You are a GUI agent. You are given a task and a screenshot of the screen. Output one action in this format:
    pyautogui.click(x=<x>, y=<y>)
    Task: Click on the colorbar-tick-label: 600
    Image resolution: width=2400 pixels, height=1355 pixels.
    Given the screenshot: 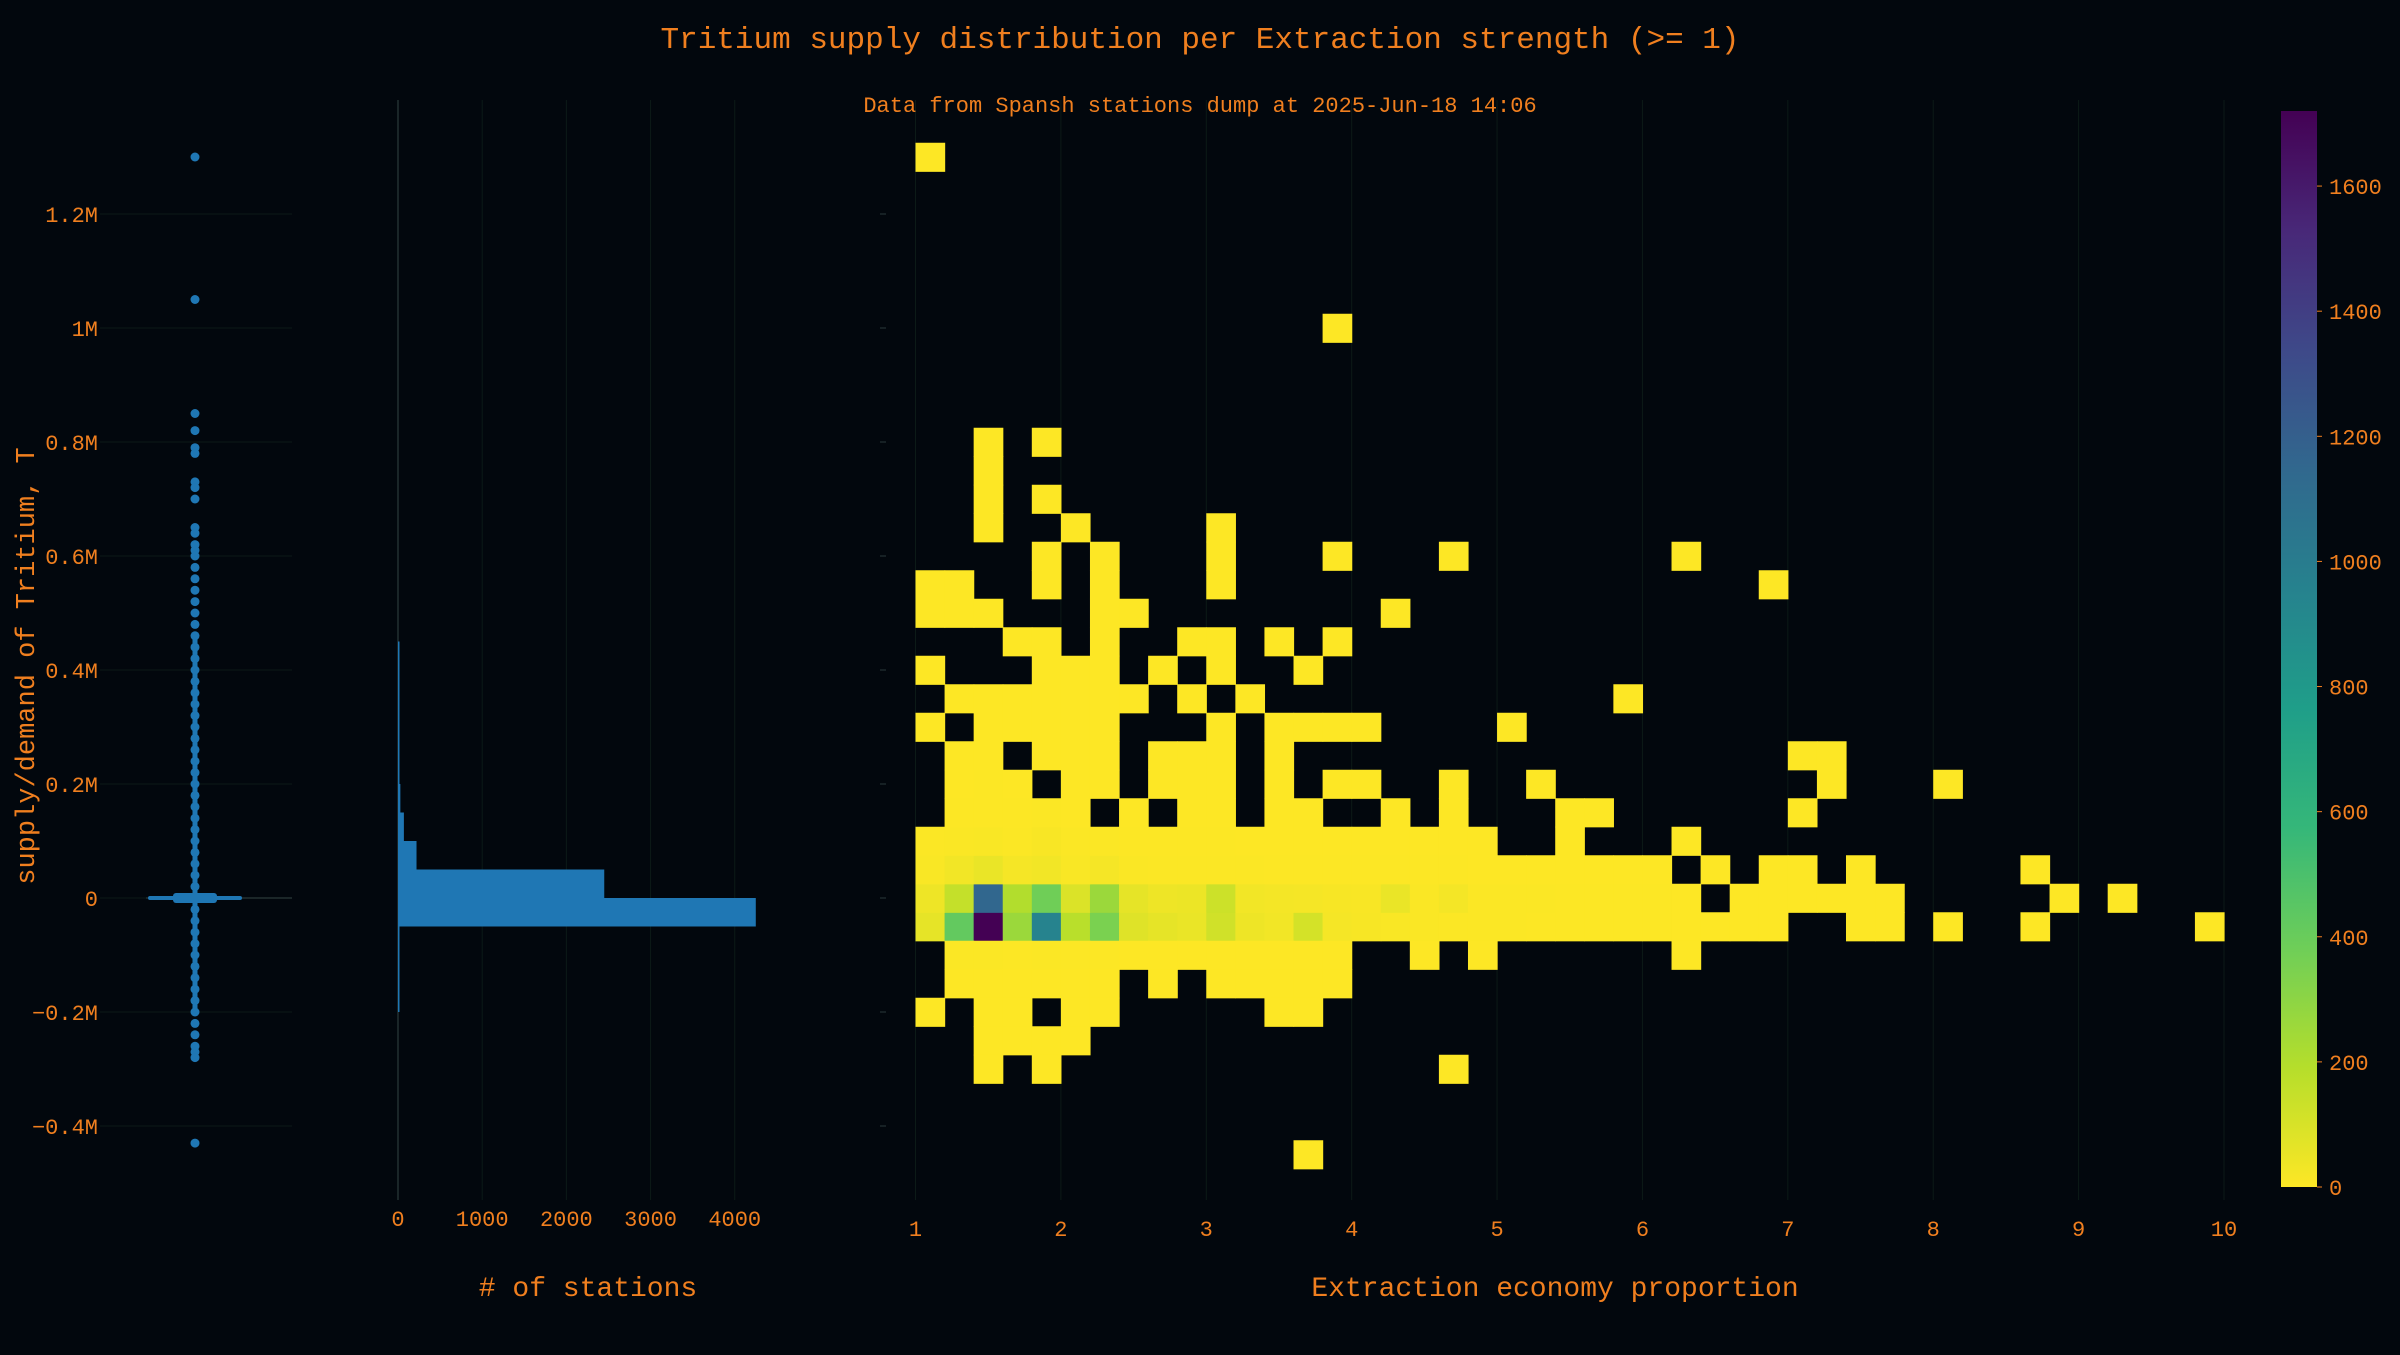 What is the action you would take?
    pyautogui.click(x=2349, y=814)
    